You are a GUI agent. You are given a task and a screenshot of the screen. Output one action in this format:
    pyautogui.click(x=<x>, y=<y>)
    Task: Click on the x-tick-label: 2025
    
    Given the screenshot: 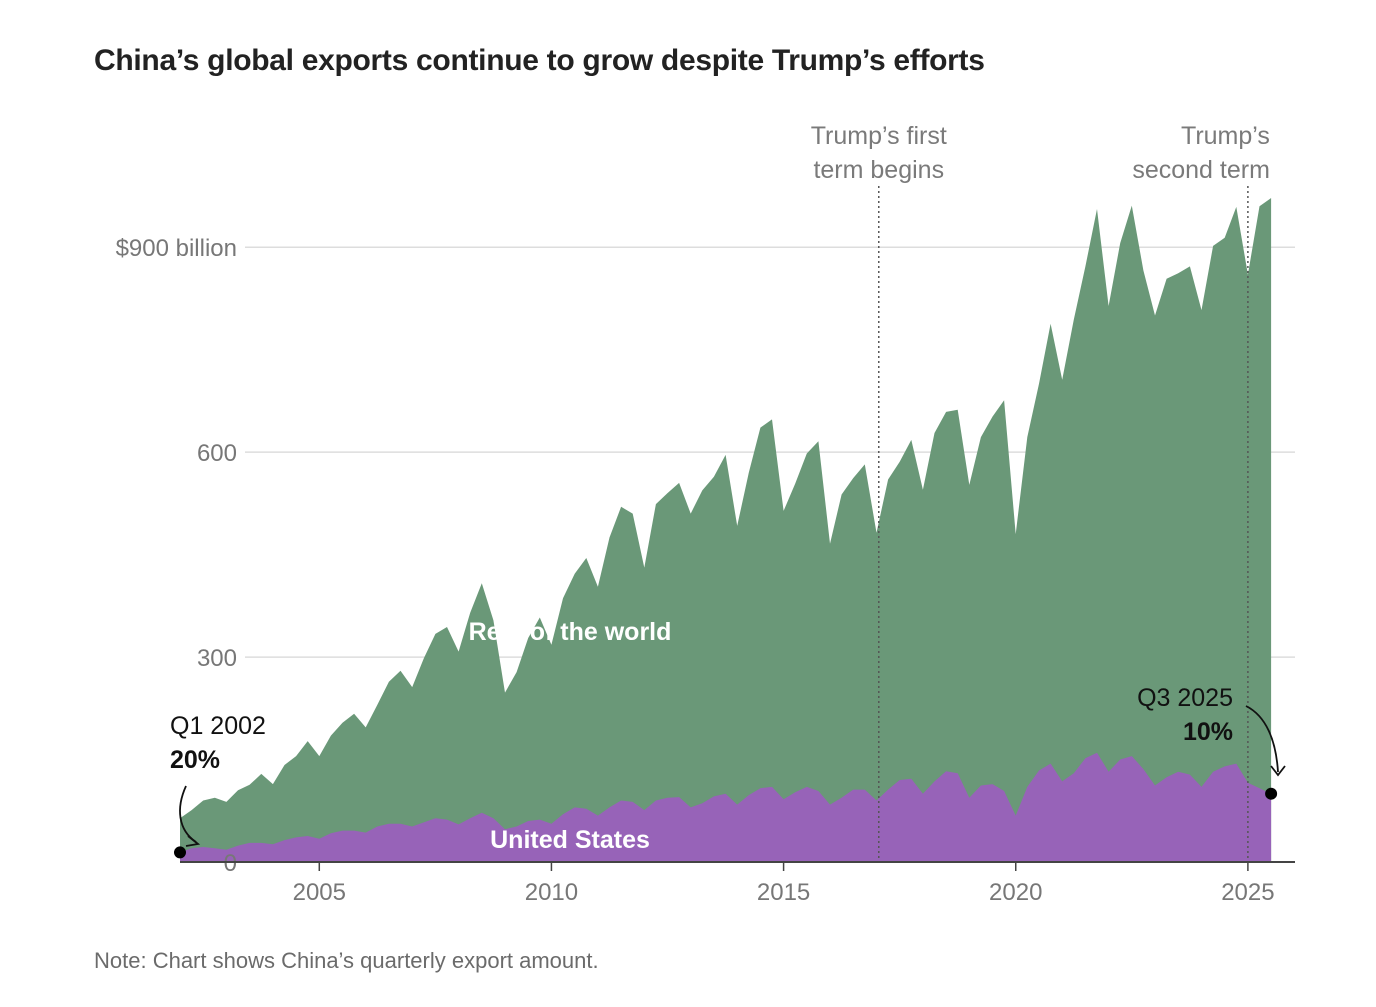 What is the action you would take?
    pyautogui.click(x=1247, y=892)
    